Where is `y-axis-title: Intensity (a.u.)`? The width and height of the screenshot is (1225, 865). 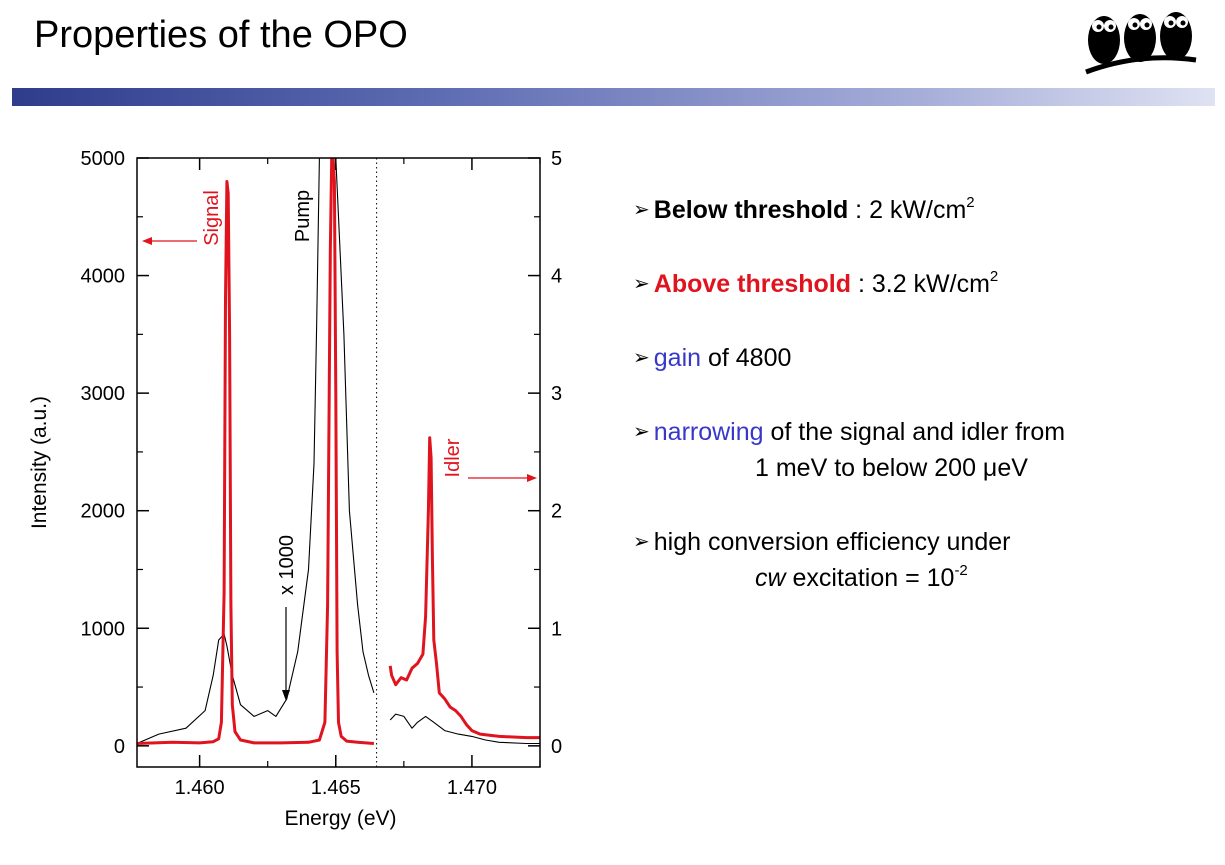
y-axis-title: Intensity (a.u.) is located at coordinates (39, 462).